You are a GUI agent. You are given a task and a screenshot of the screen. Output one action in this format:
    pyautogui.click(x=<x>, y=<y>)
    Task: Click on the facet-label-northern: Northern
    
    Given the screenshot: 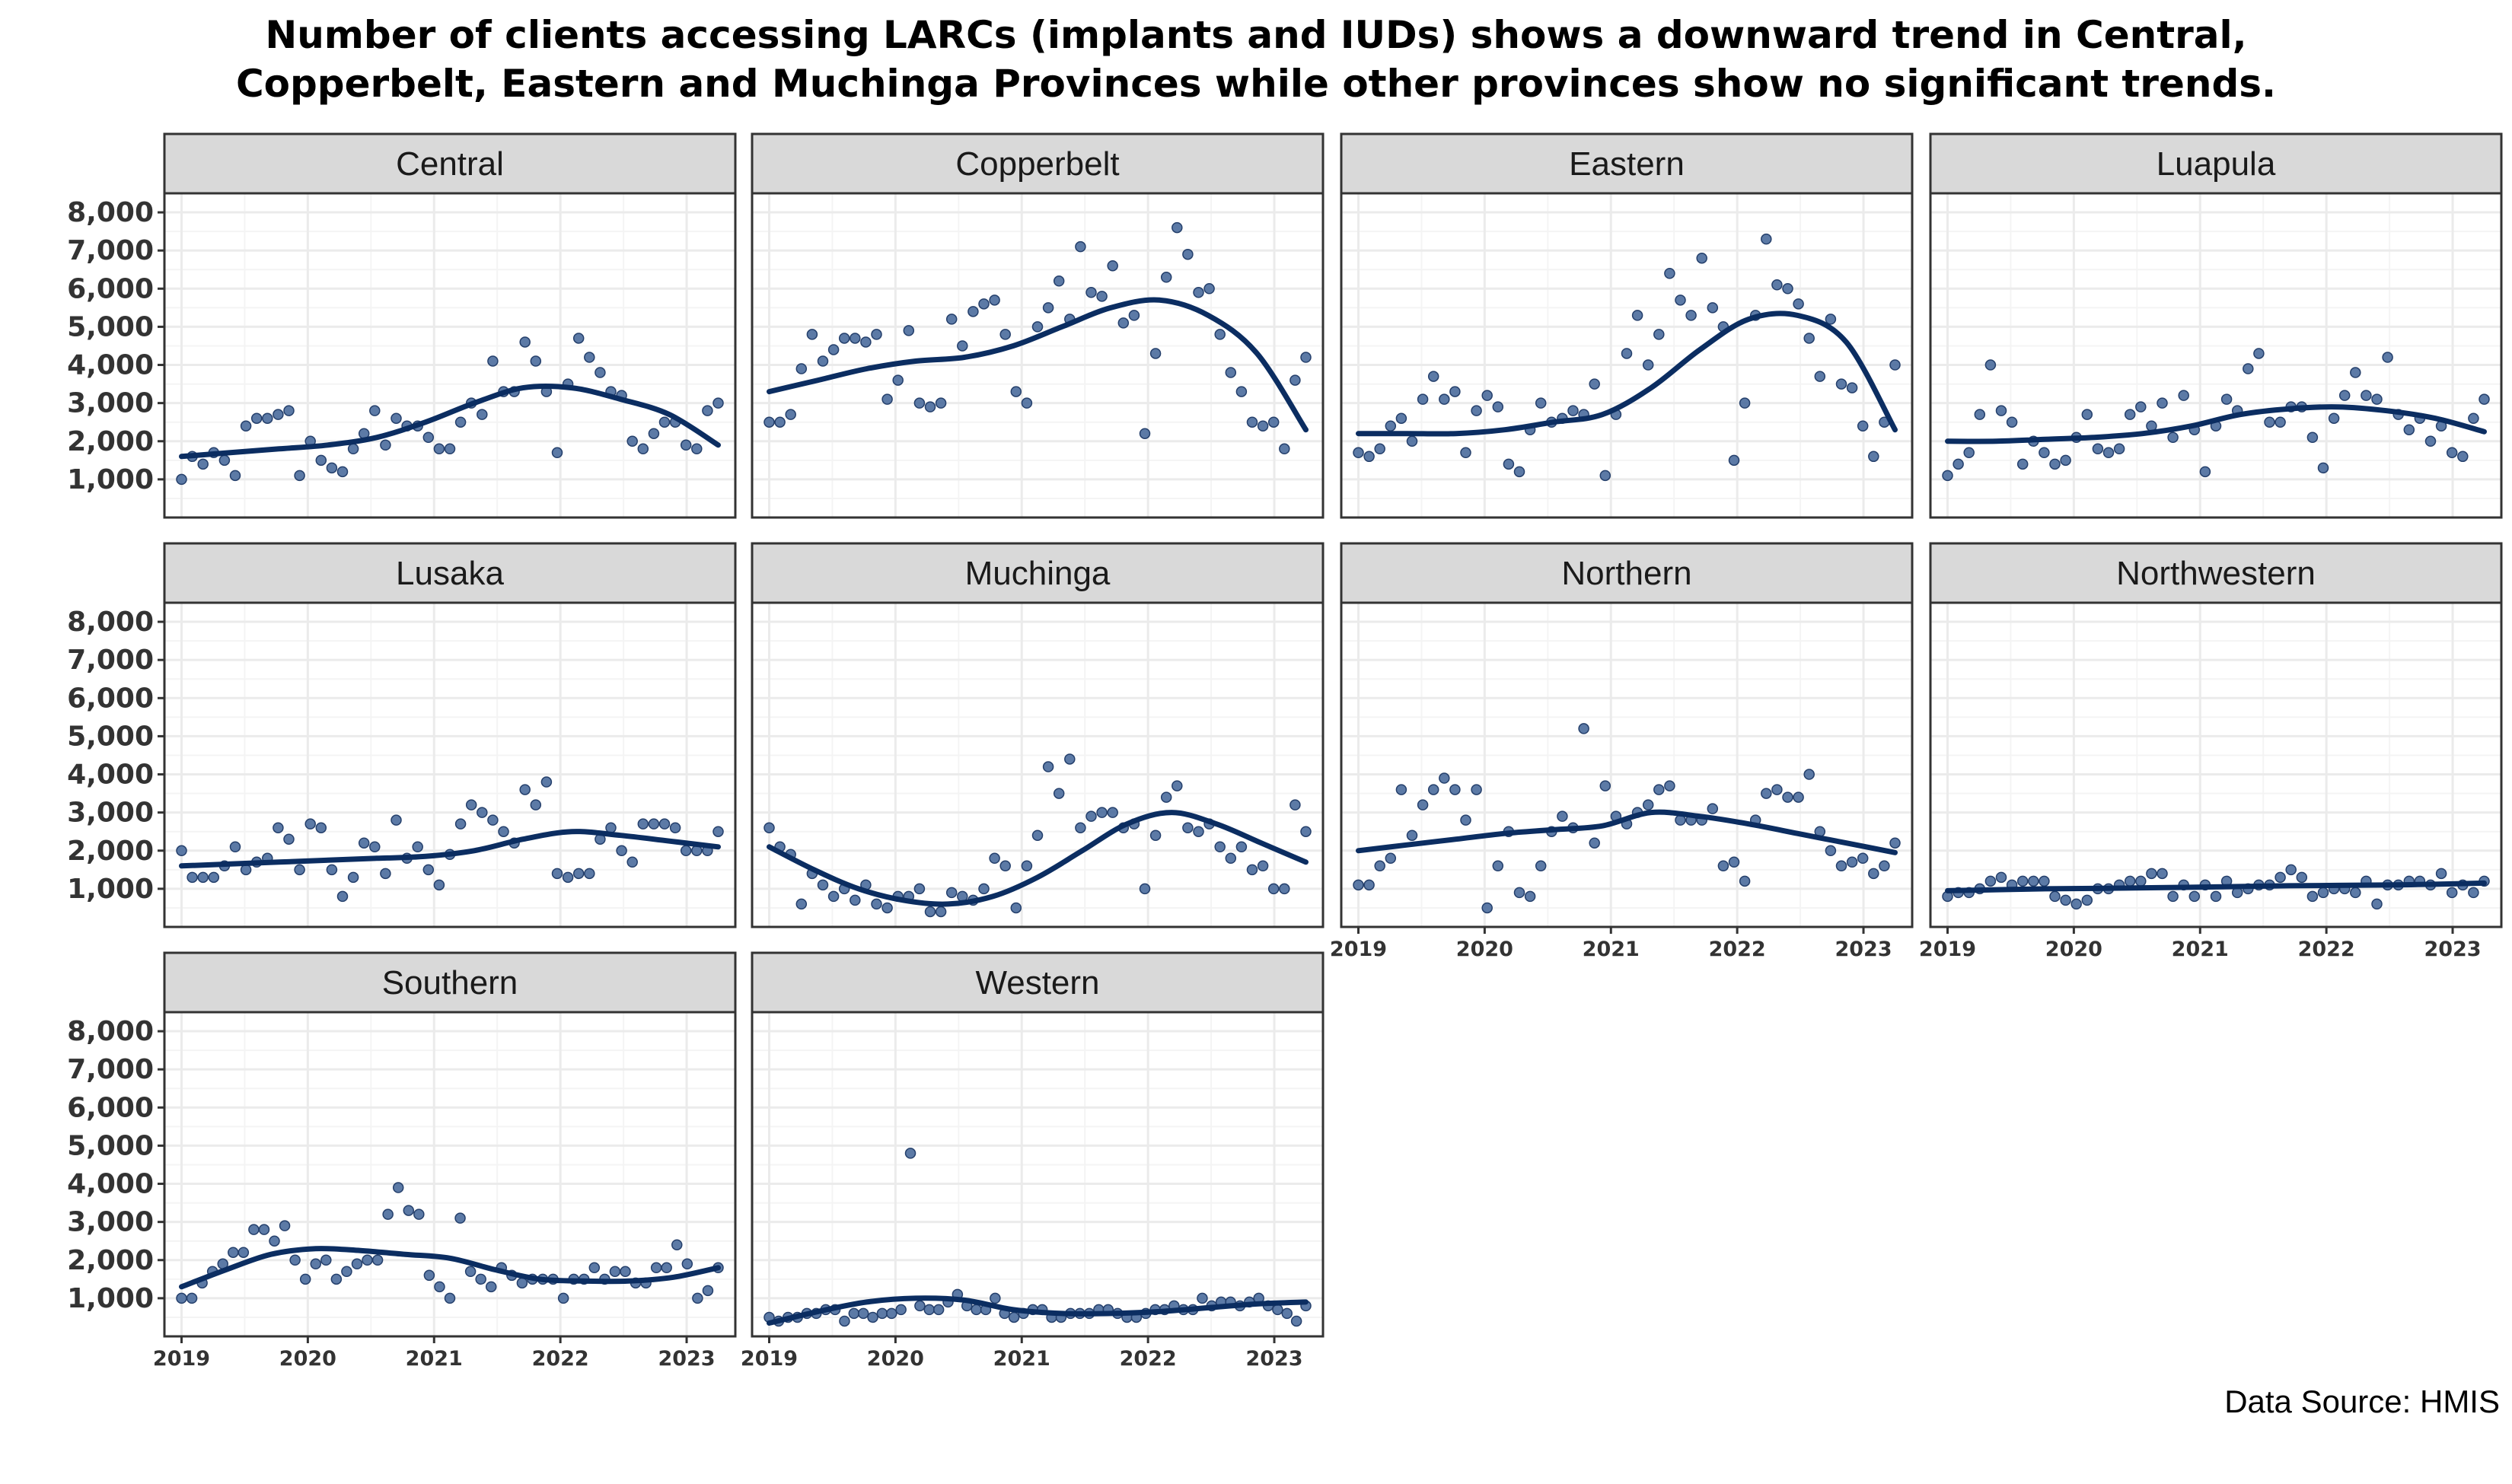 What is the action you would take?
    pyautogui.click(x=1626, y=574)
    